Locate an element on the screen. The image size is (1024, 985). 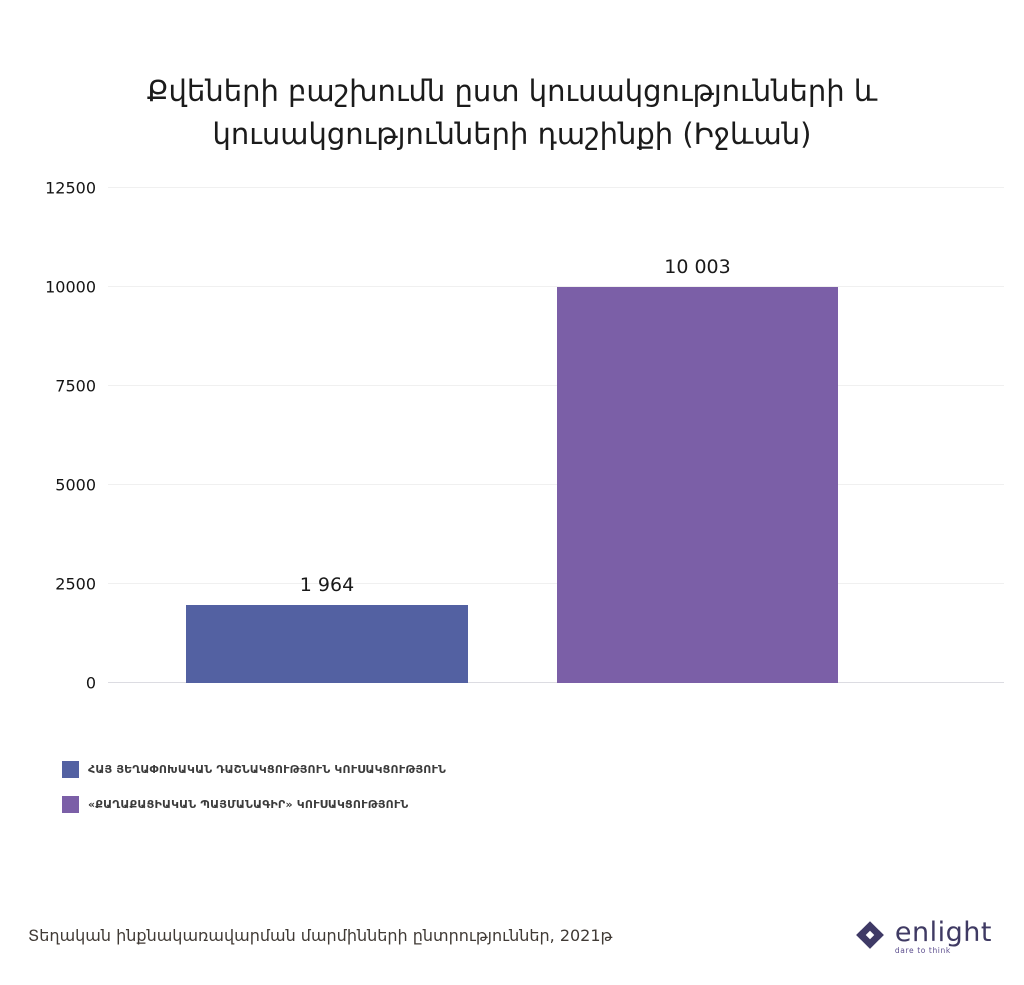
enlight-logo: enlight dare to think is located at coordinates (922, 937).